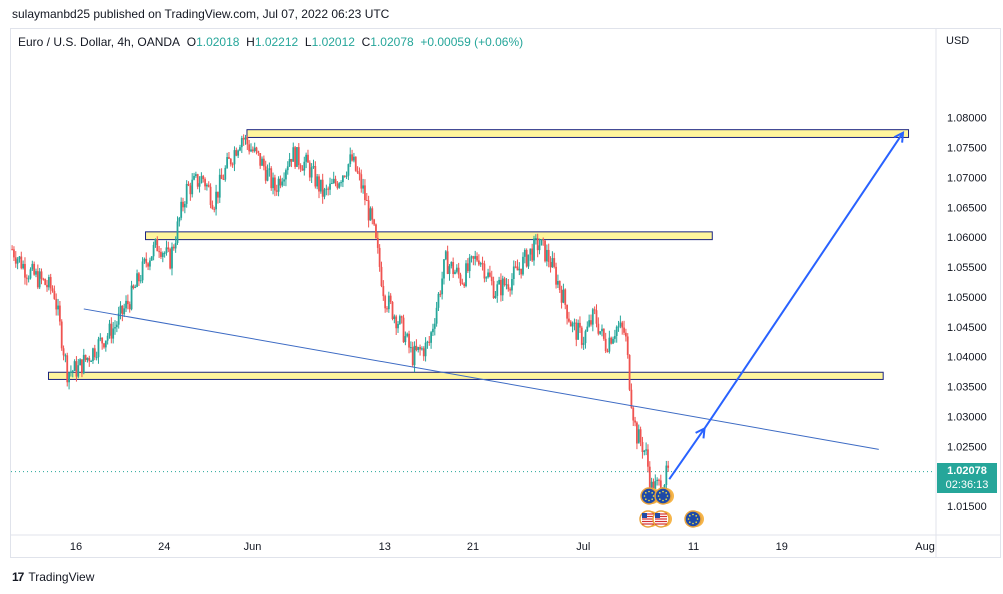  Describe the element at coordinates (191, 42) in the screenshot. I see `open-label: O` at that location.